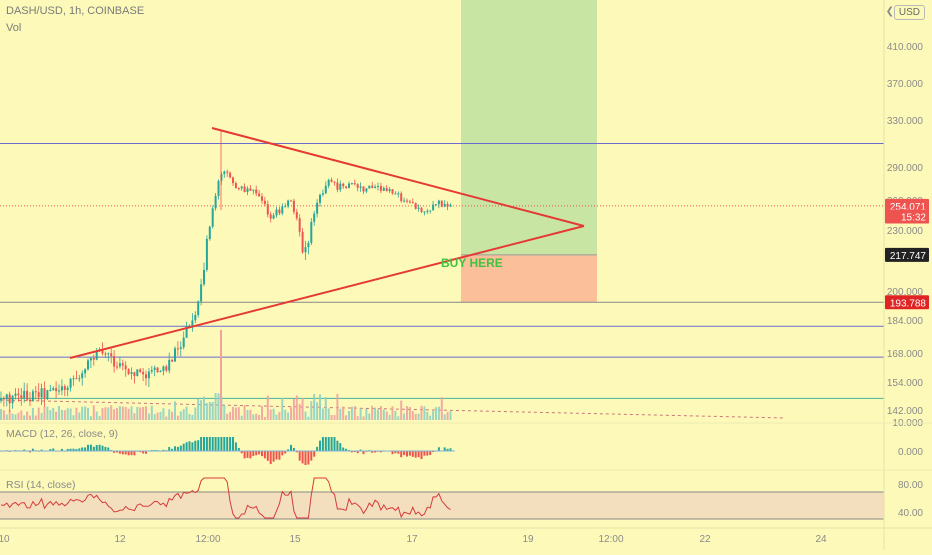 This screenshot has width=932, height=555. Describe the element at coordinates (889, 11) in the screenshot. I see `chevron-left-icon: ❮` at that location.